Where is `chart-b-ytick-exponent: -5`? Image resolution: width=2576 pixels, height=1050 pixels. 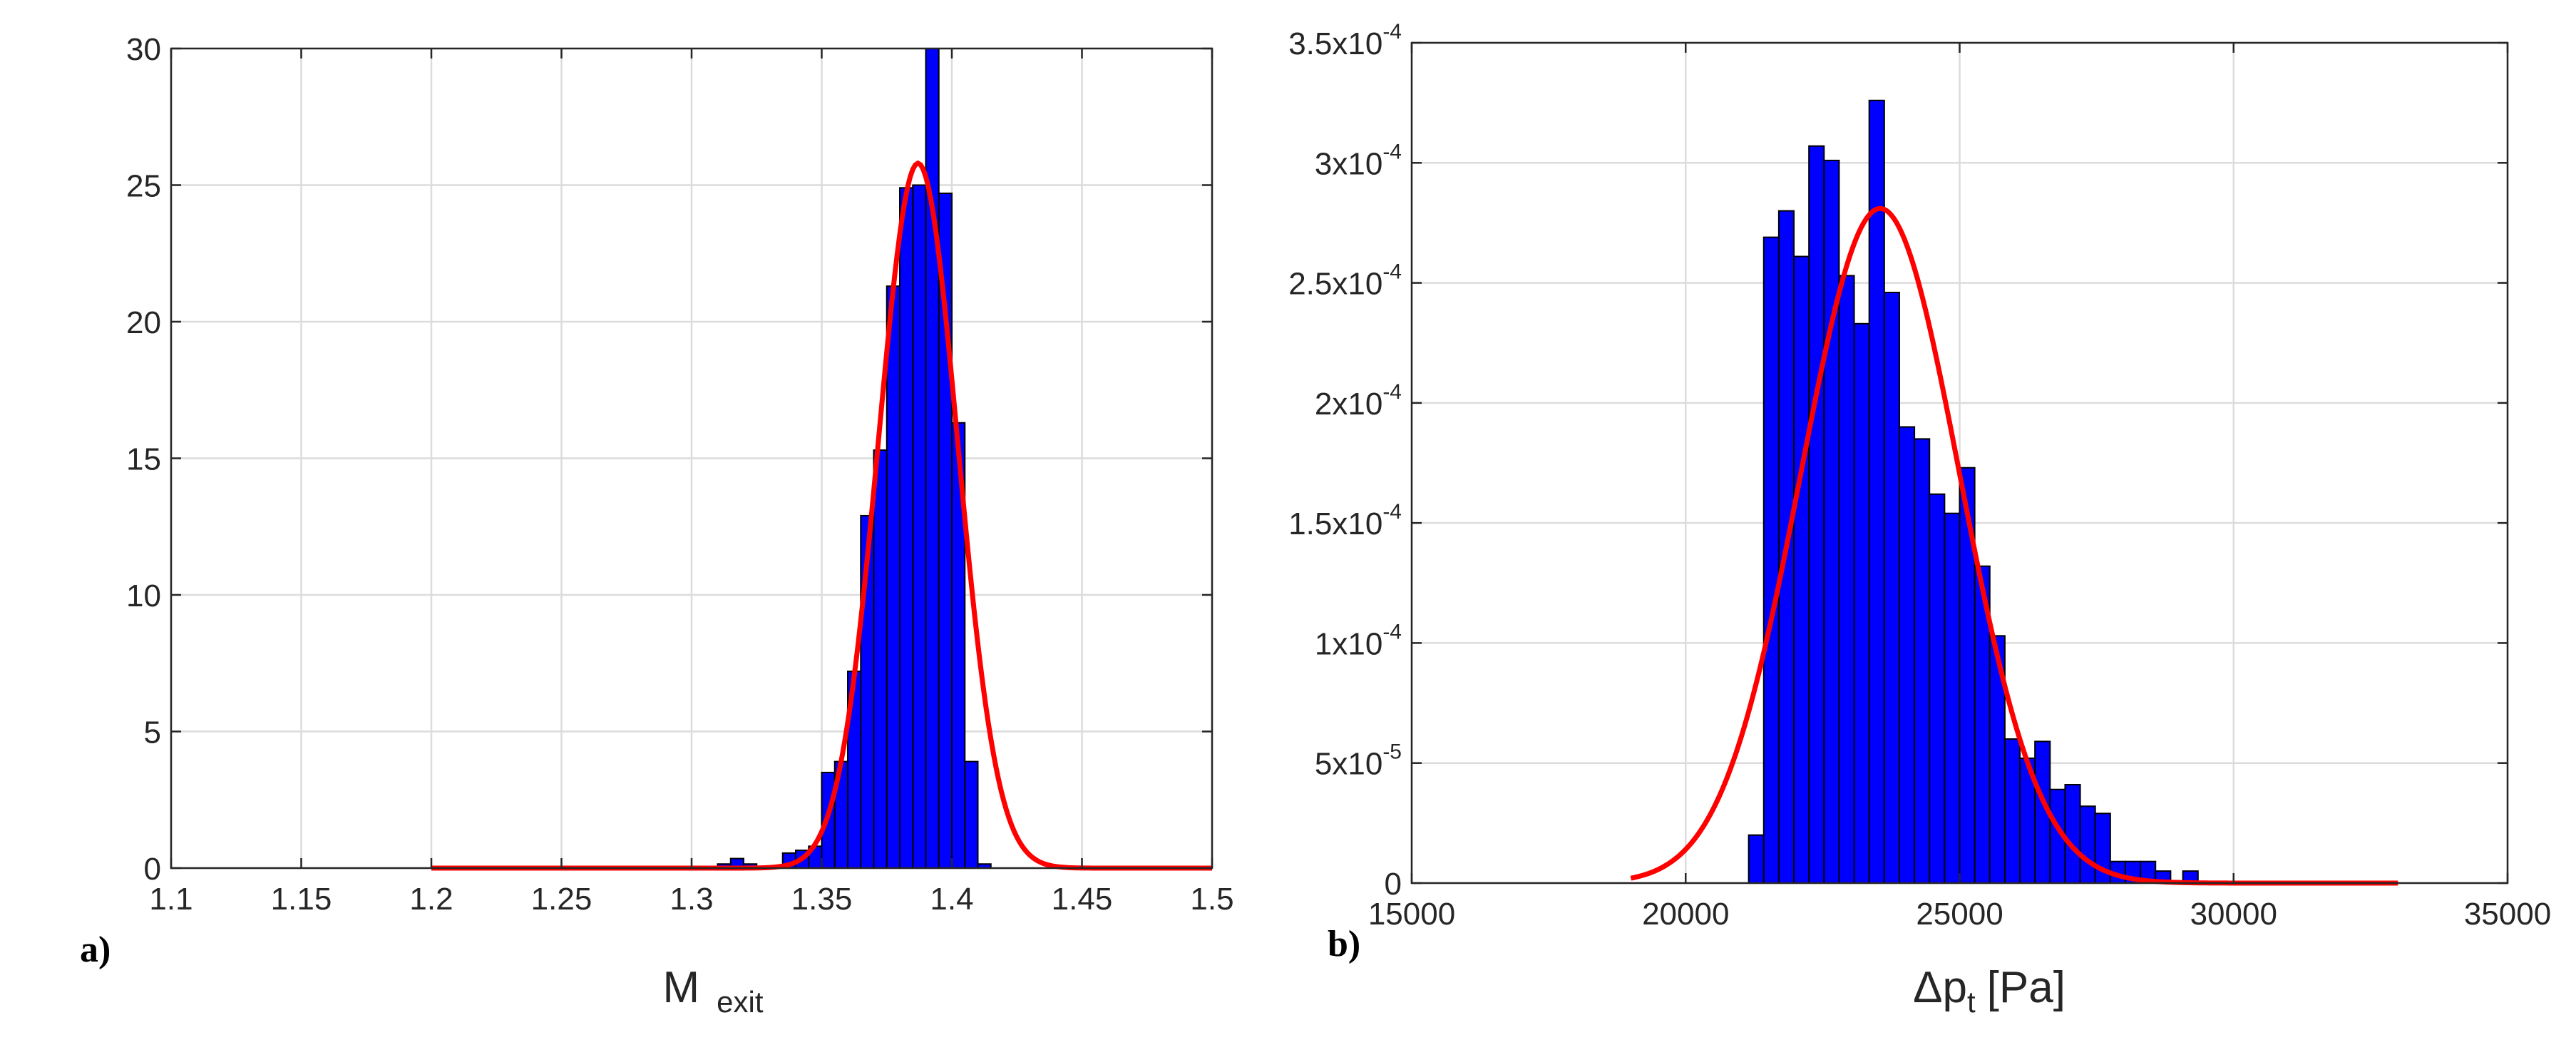 chart-b-ytick-exponent: -5 is located at coordinates (1392, 752).